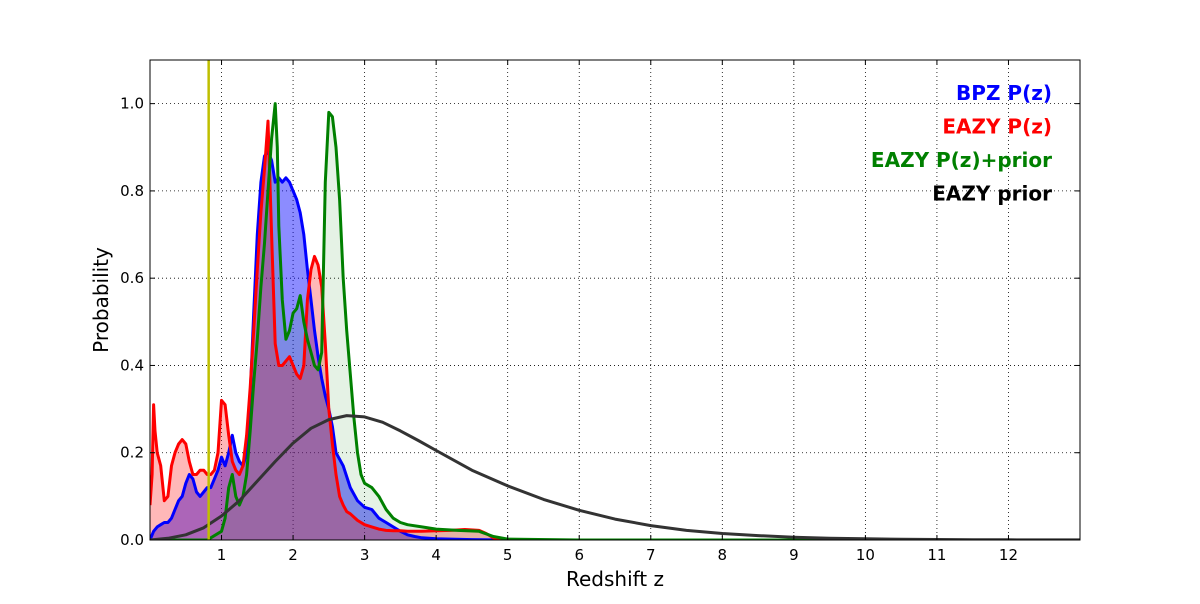  What do you see at coordinates (997, 127) in the screenshot?
I see `legend-label-eazy-p-z: EAZY P(z)` at bounding box center [997, 127].